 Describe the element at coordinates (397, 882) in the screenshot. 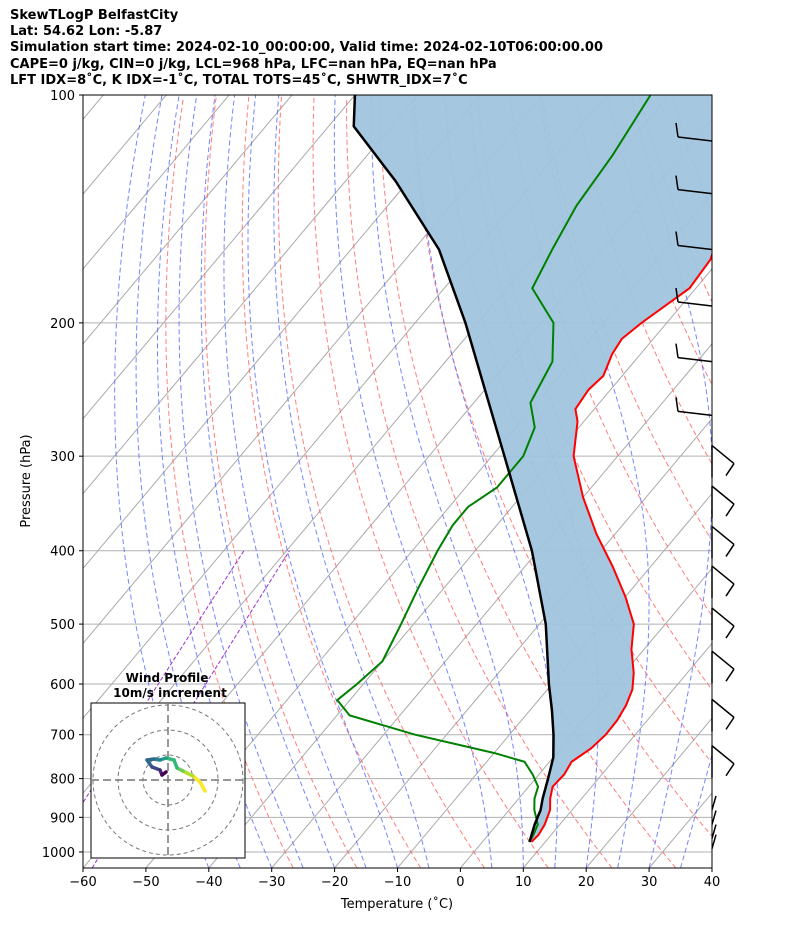

I see `x-tick-label: −10` at that location.